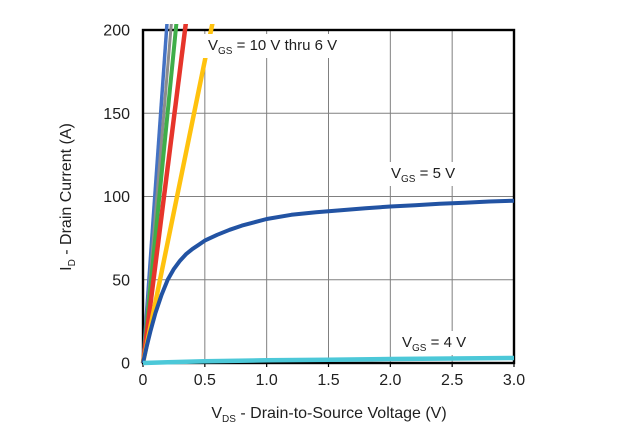 This screenshot has height=447, width=621. Describe the element at coordinates (285, 45) in the screenshot. I see `annotation-text: = 10 V thru 6 V` at that location.